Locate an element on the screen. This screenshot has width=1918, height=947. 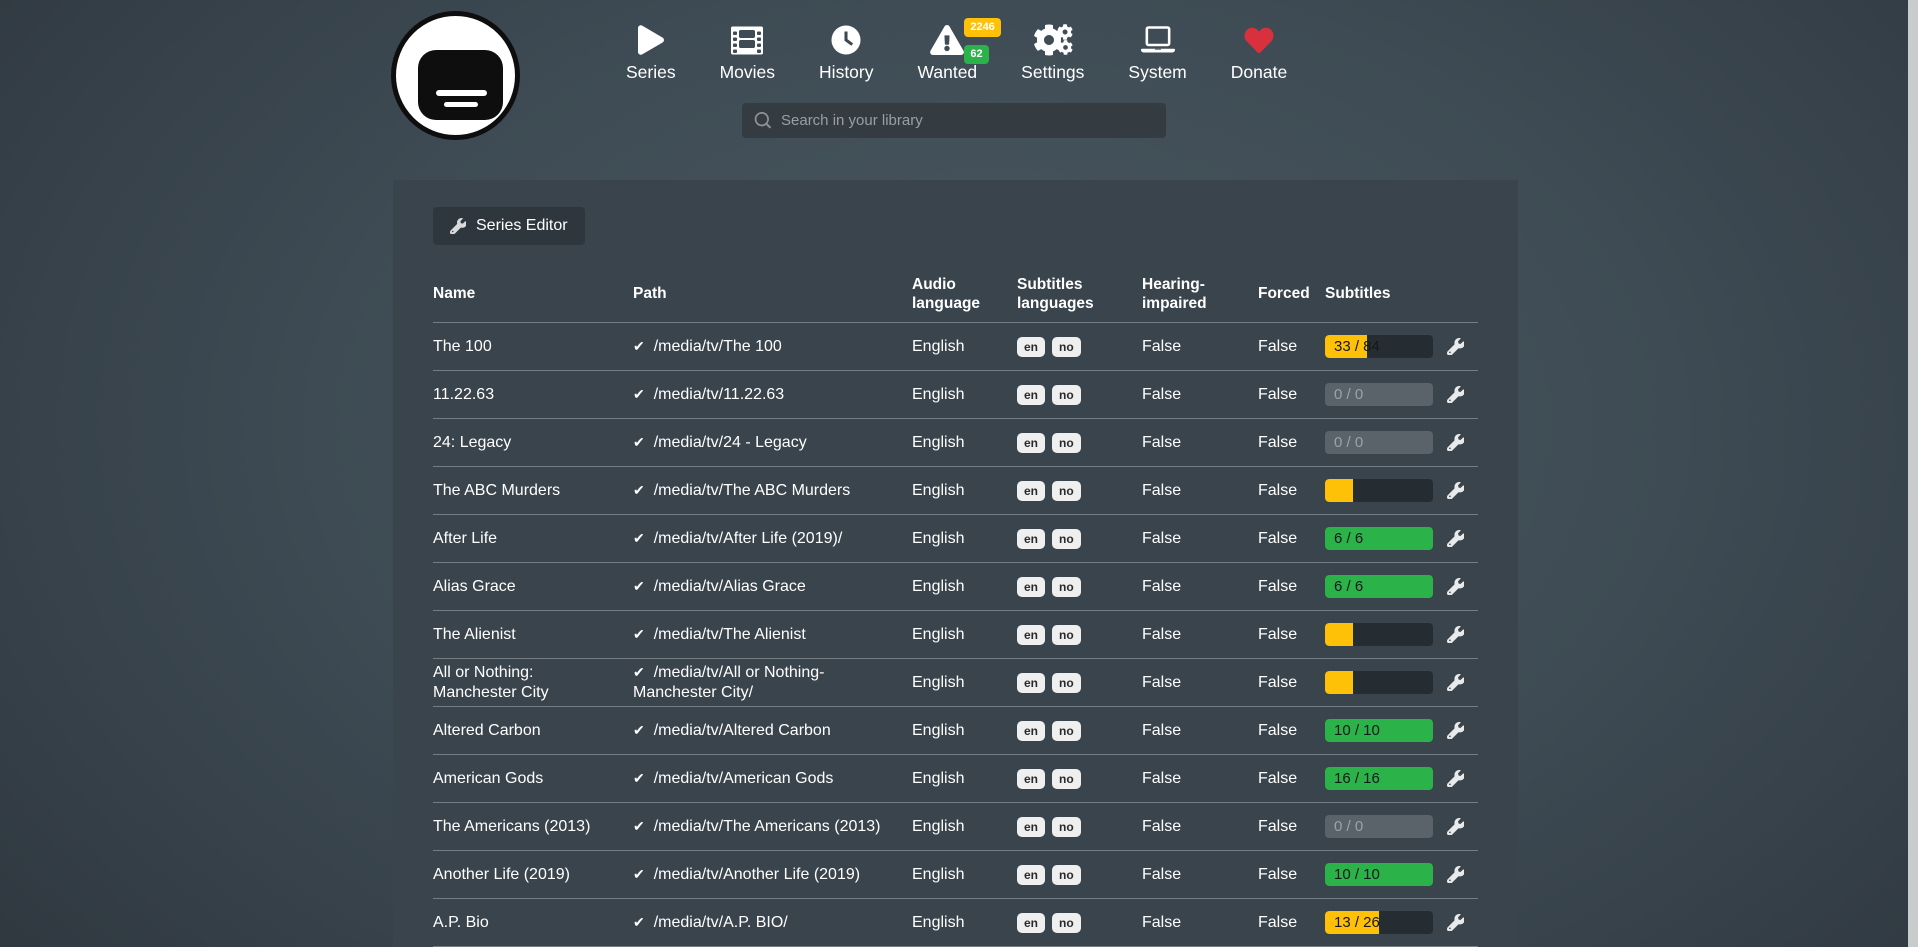
nav-label: History is located at coordinates (846, 72).